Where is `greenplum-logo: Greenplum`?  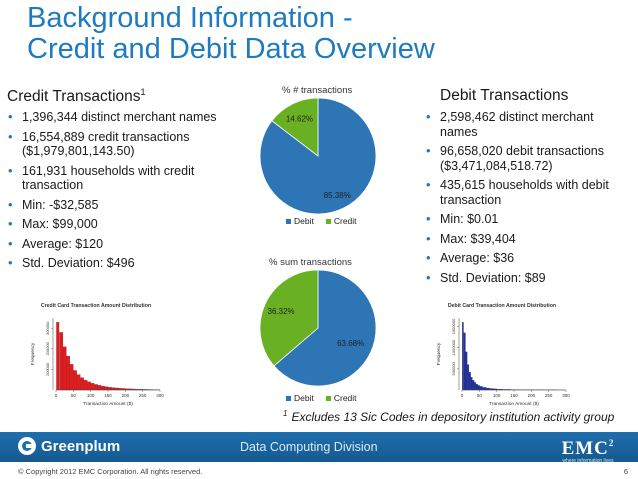
greenplum-logo: Greenplum is located at coordinates (69, 446).